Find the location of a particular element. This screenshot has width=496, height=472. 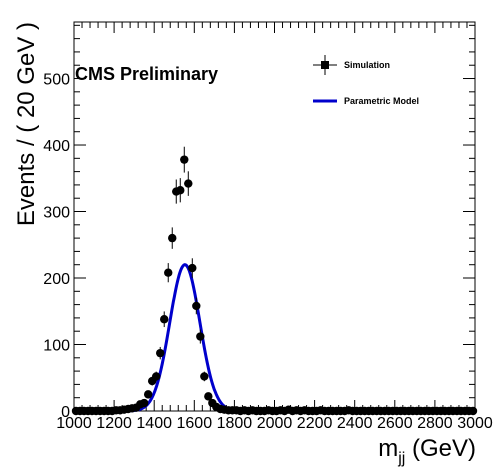

x-axis-title-sub: jj is located at coordinates (401, 458).